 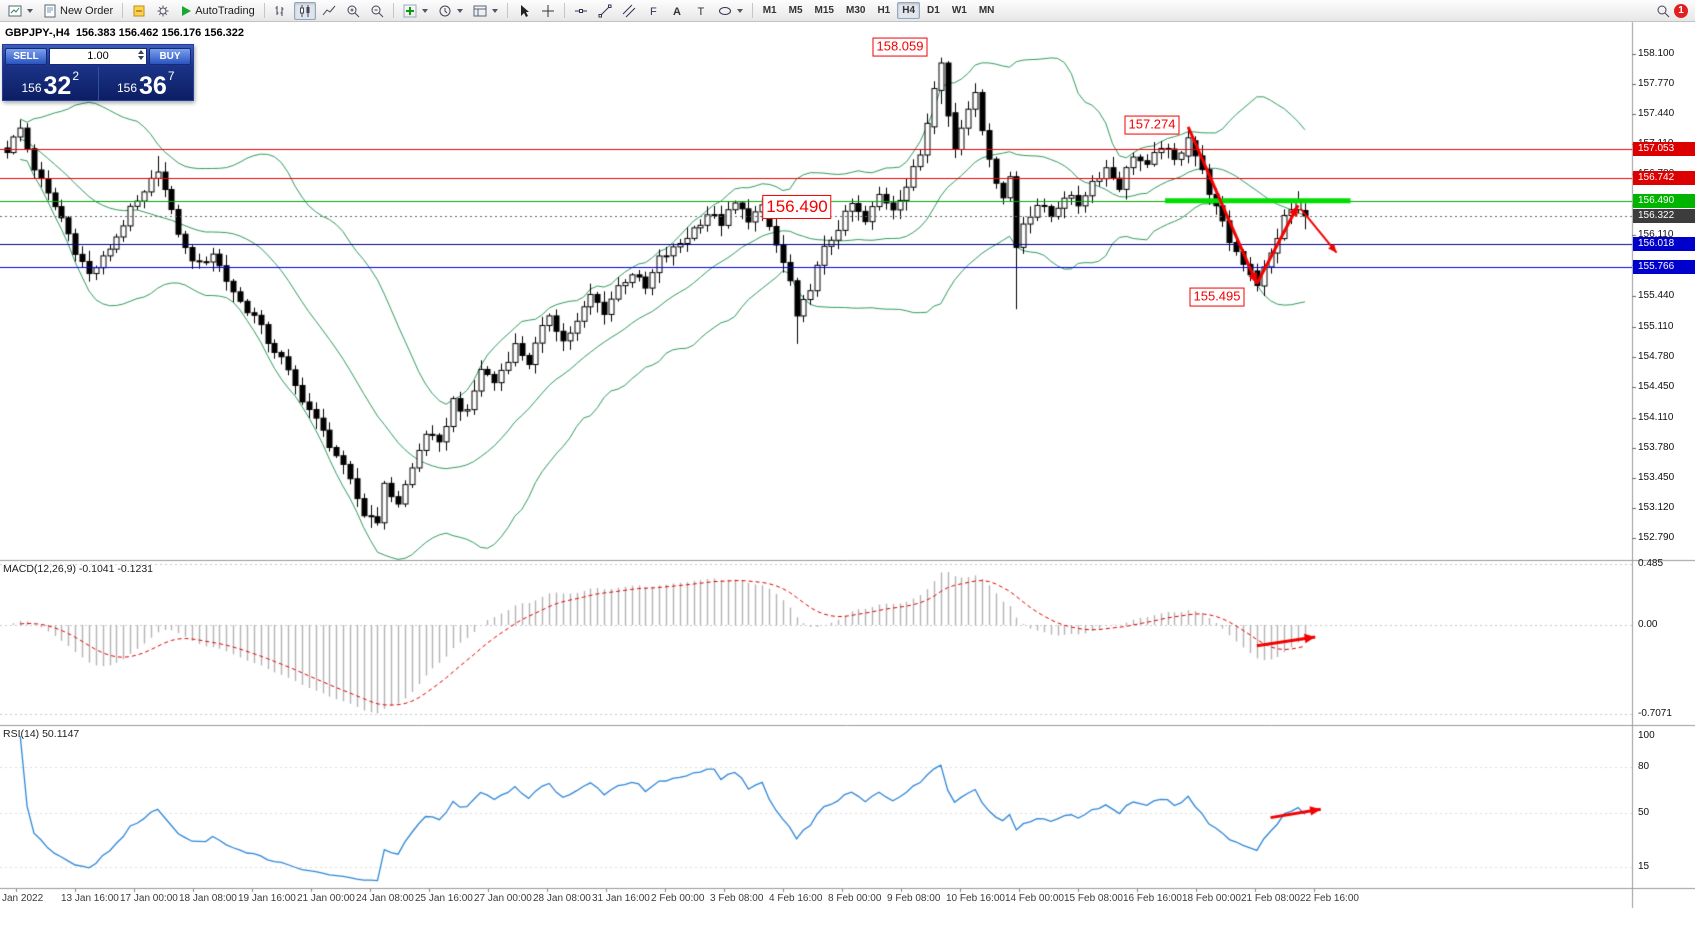 I want to click on time-axis-label: 14 Feb 00:00, so click(x=1034, y=898).